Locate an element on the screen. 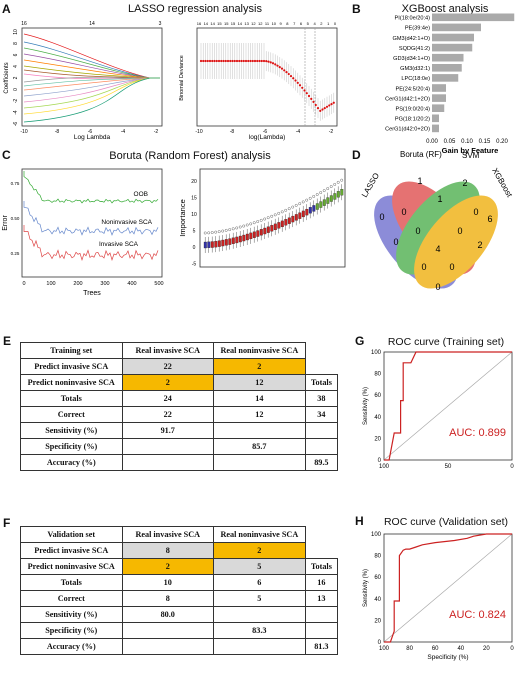 The height and width of the screenshot is (691, 520). table-cell: 80.0 is located at coordinates (167, 614).